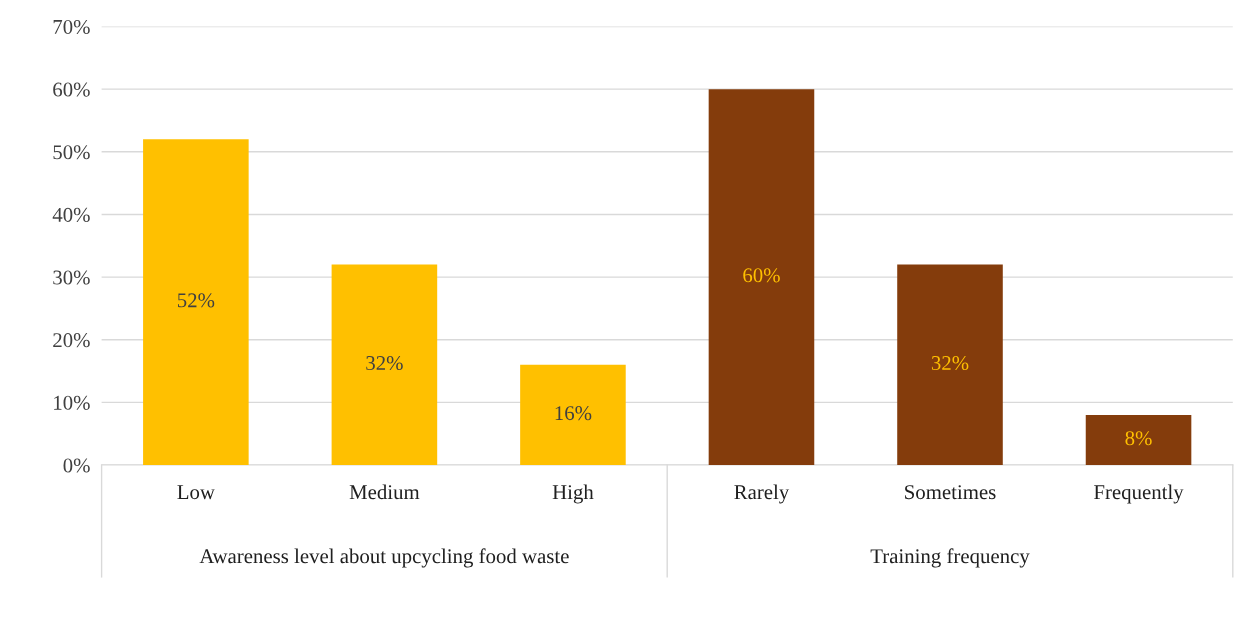  What do you see at coordinates (71, 340) in the screenshot?
I see `y-tick-label: 20%` at bounding box center [71, 340].